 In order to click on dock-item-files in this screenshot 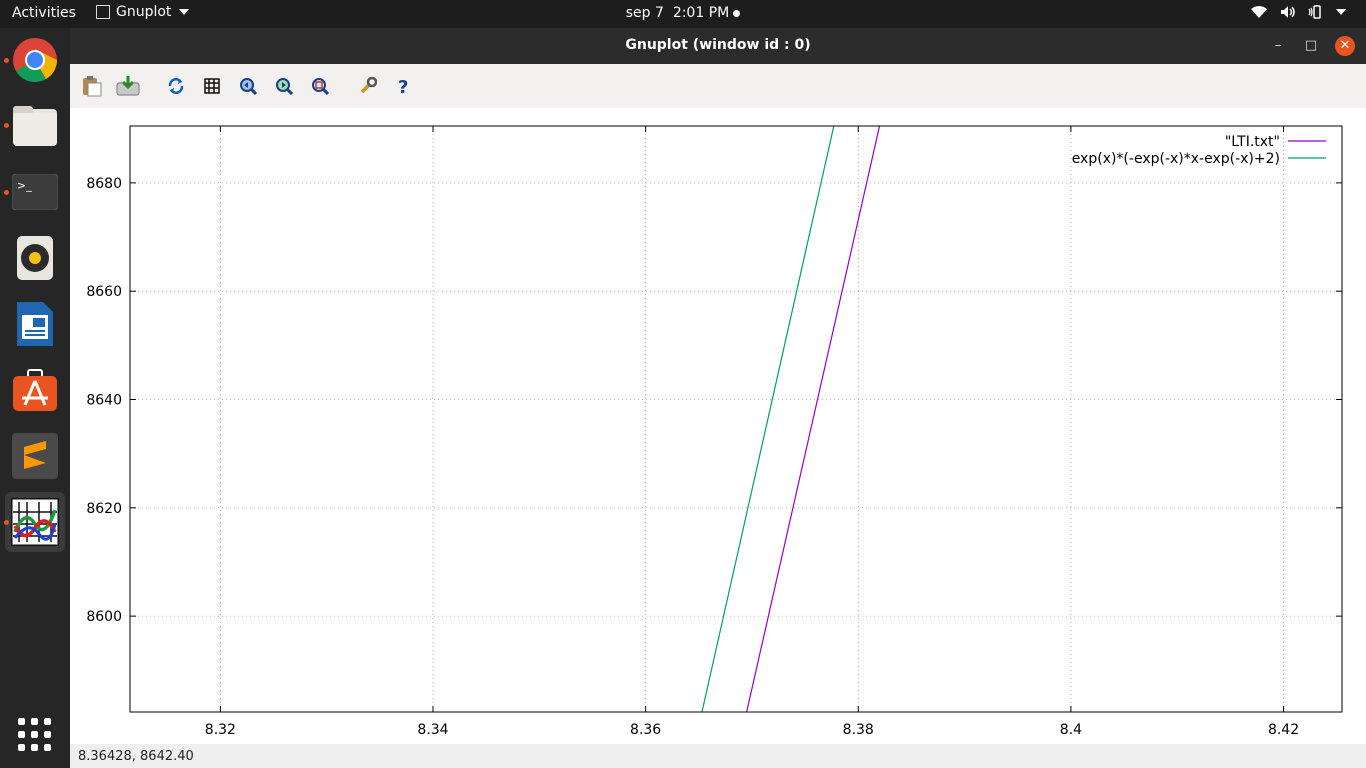, I will do `click(35, 126)`.